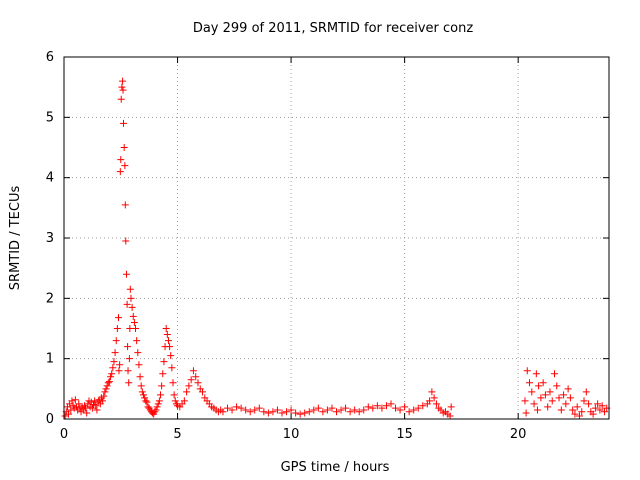 This screenshot has height=480, width=640. Describe the element at coordinates (64, 434) in the screenshot. I see `x-tick-label: 0` at that location.